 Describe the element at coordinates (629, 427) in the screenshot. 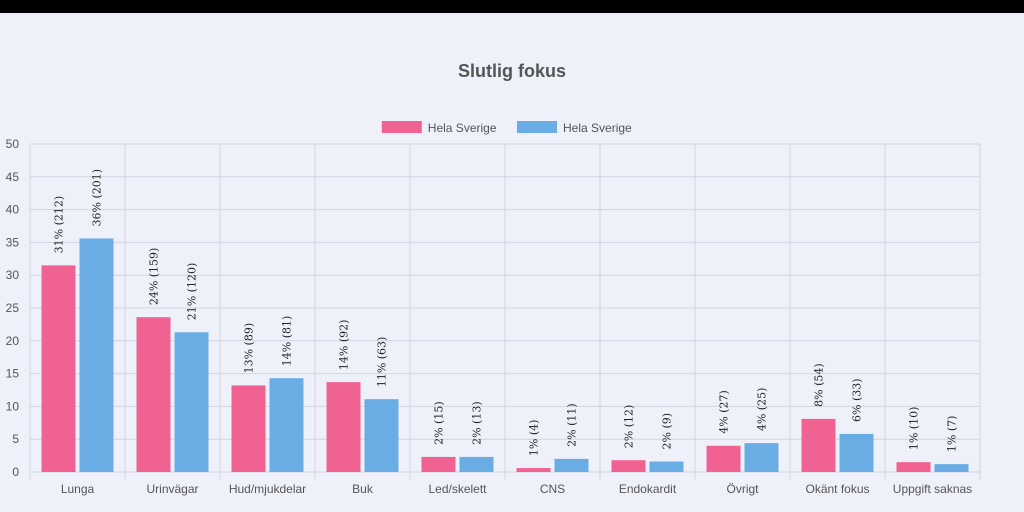

I see `data-label: 2% (12)` at that location.